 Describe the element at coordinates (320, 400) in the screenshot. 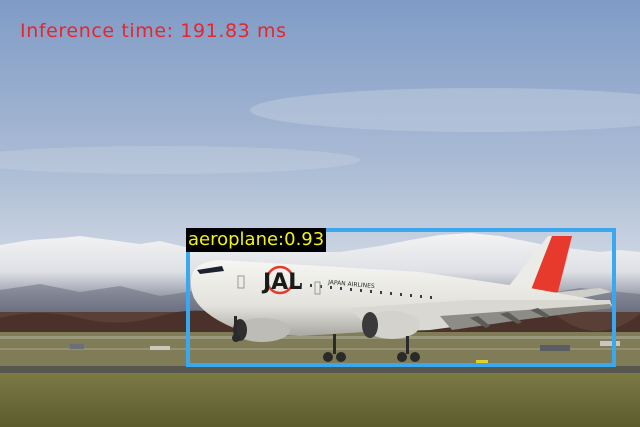

I see `grass` at that location.